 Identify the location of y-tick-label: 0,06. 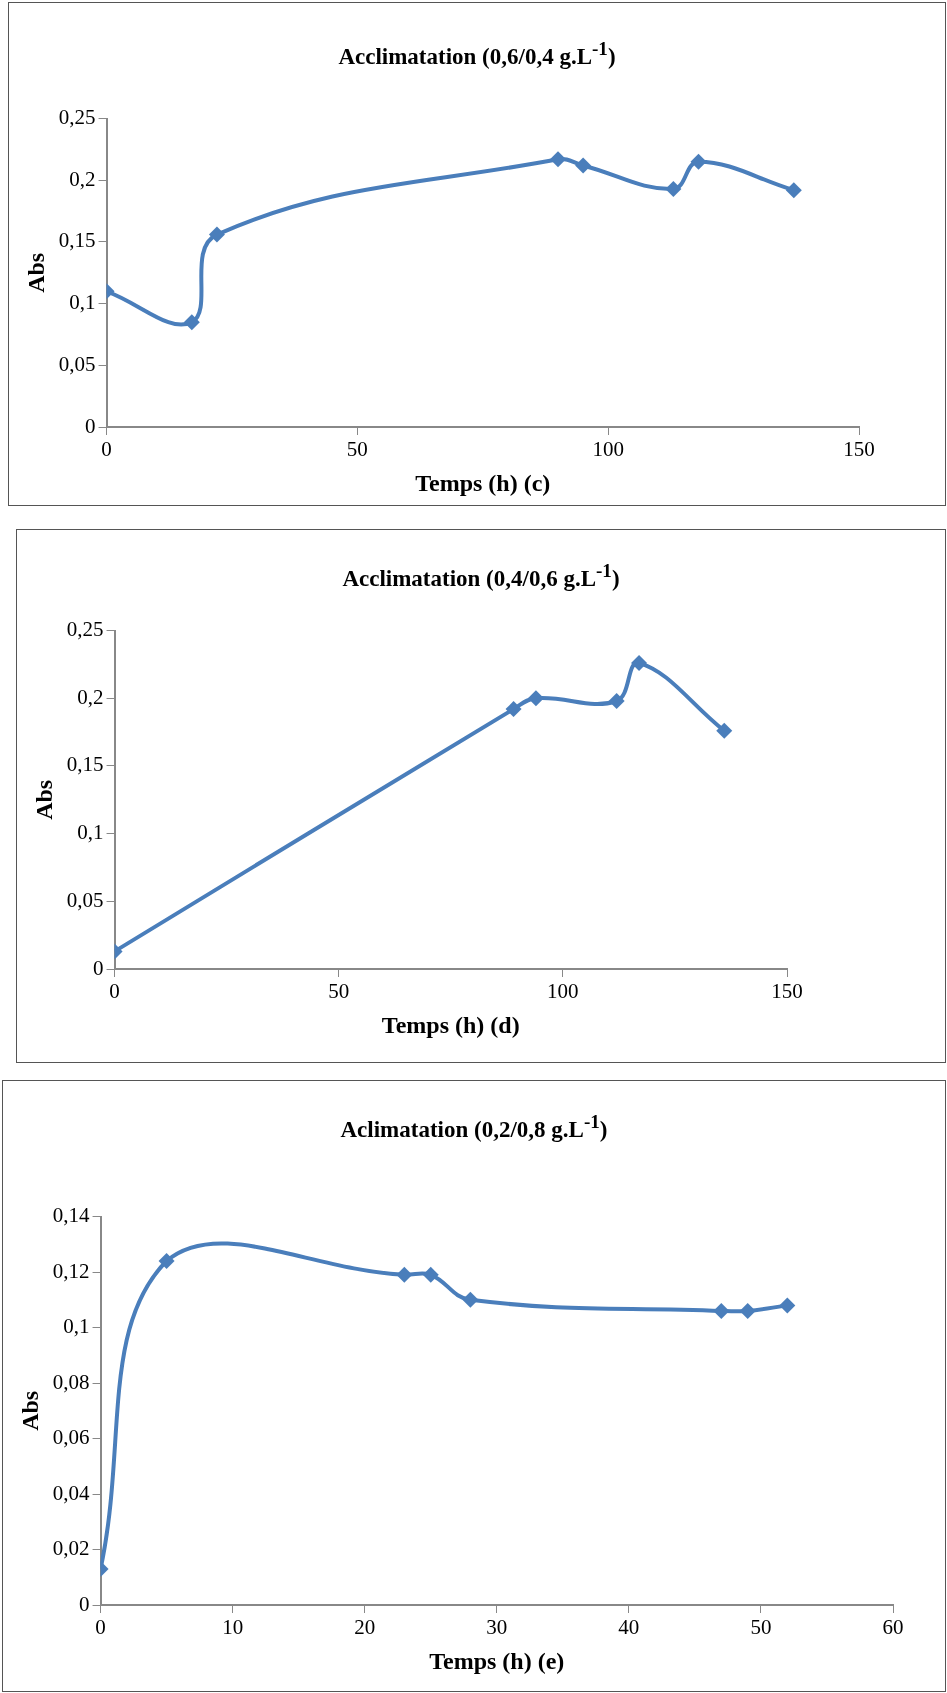
(71, 1437).